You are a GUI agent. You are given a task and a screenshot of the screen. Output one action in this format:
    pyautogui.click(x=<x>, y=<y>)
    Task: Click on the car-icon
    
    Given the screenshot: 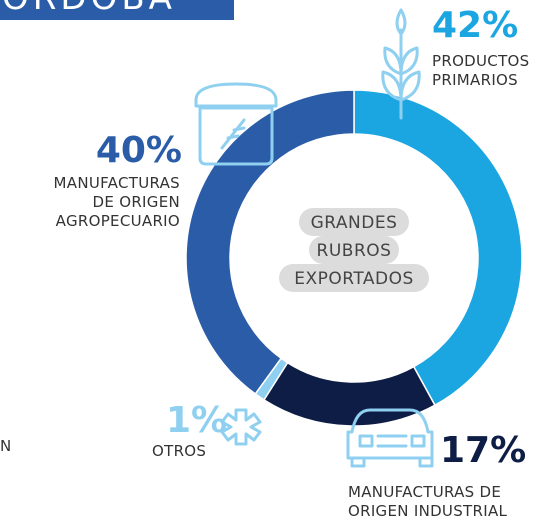 What is the action you would take?
    pyautogui.click(x=390, y=438)
    